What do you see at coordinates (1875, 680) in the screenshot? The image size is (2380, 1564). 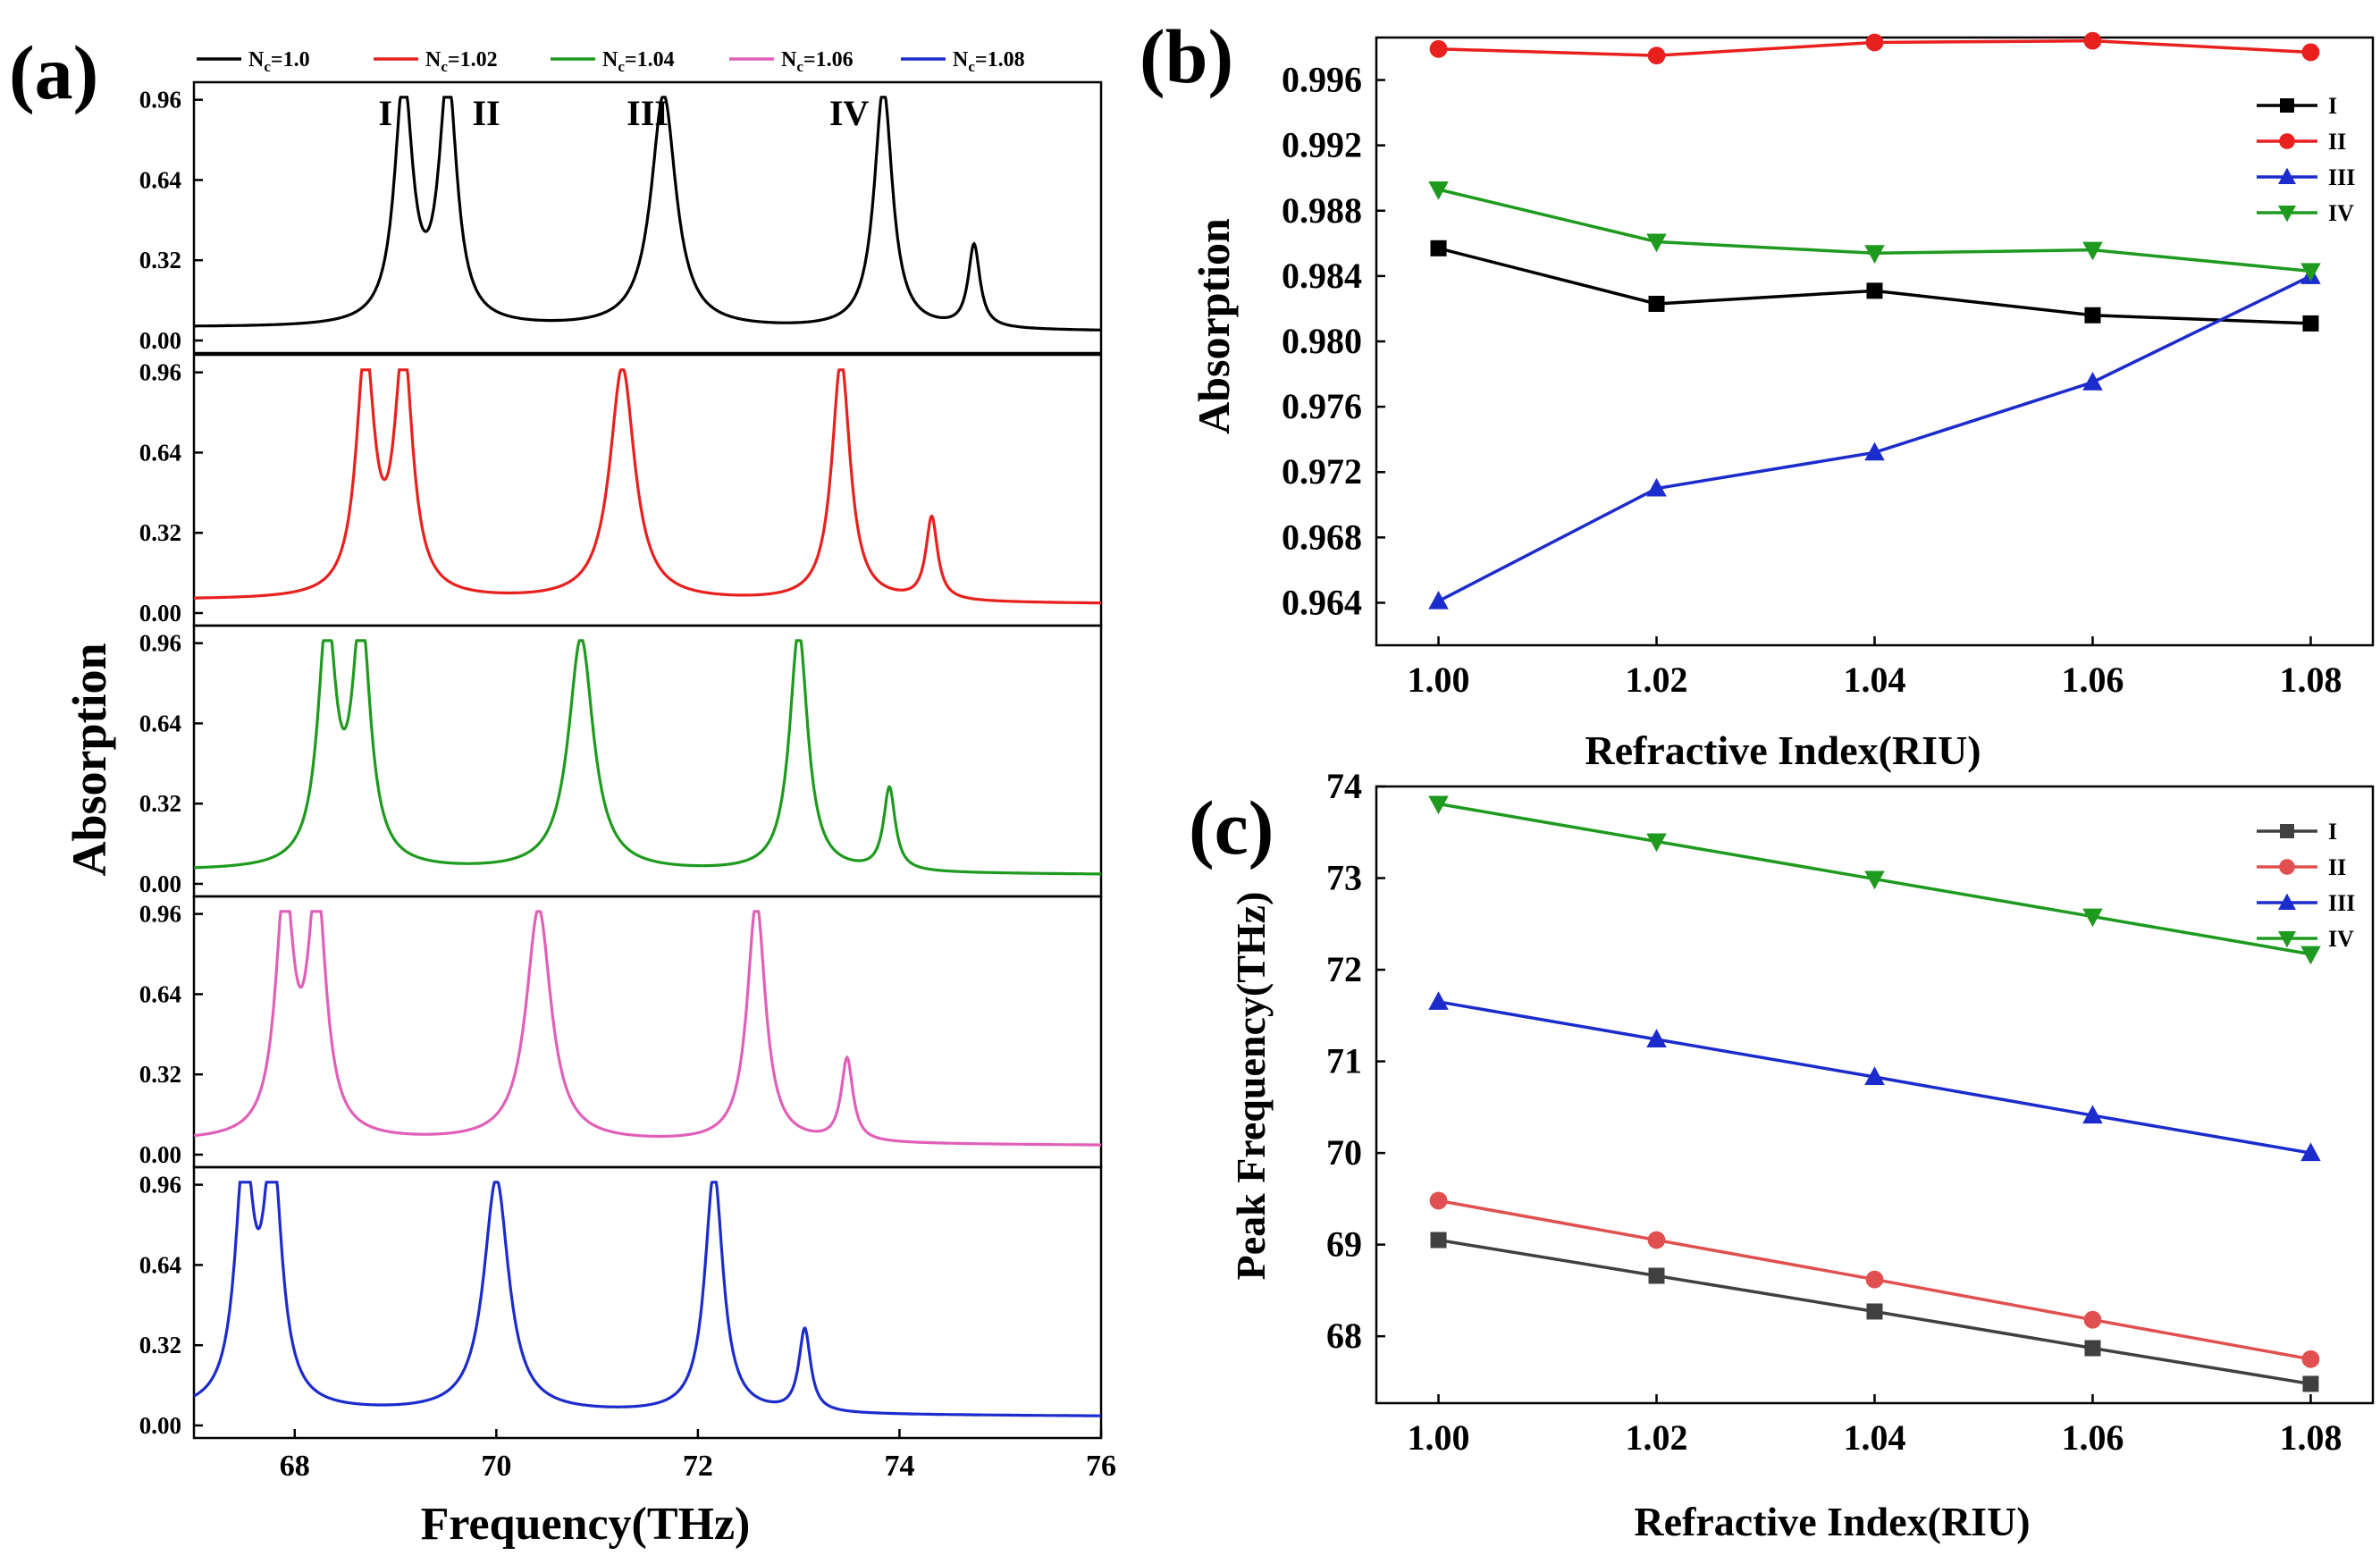 I see `xtick-label: 1.04` at bounding box center [1875, 680].